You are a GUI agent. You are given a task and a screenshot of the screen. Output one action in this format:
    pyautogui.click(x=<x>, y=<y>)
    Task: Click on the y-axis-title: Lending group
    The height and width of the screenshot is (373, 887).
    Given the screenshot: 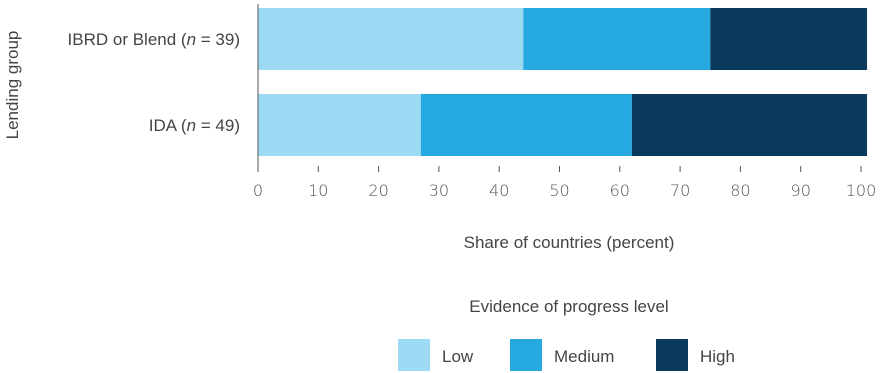 What is the action you would take?
    pyautogui.click(x=12, y=85)
    